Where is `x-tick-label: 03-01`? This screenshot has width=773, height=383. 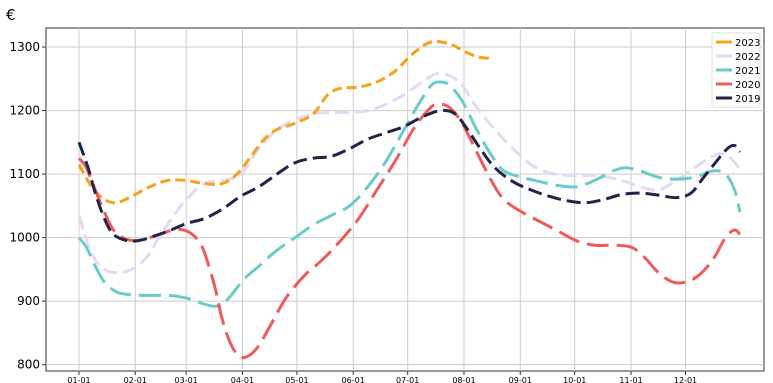
x-tick-label: 03-01 is located at coordinates (186, 379).